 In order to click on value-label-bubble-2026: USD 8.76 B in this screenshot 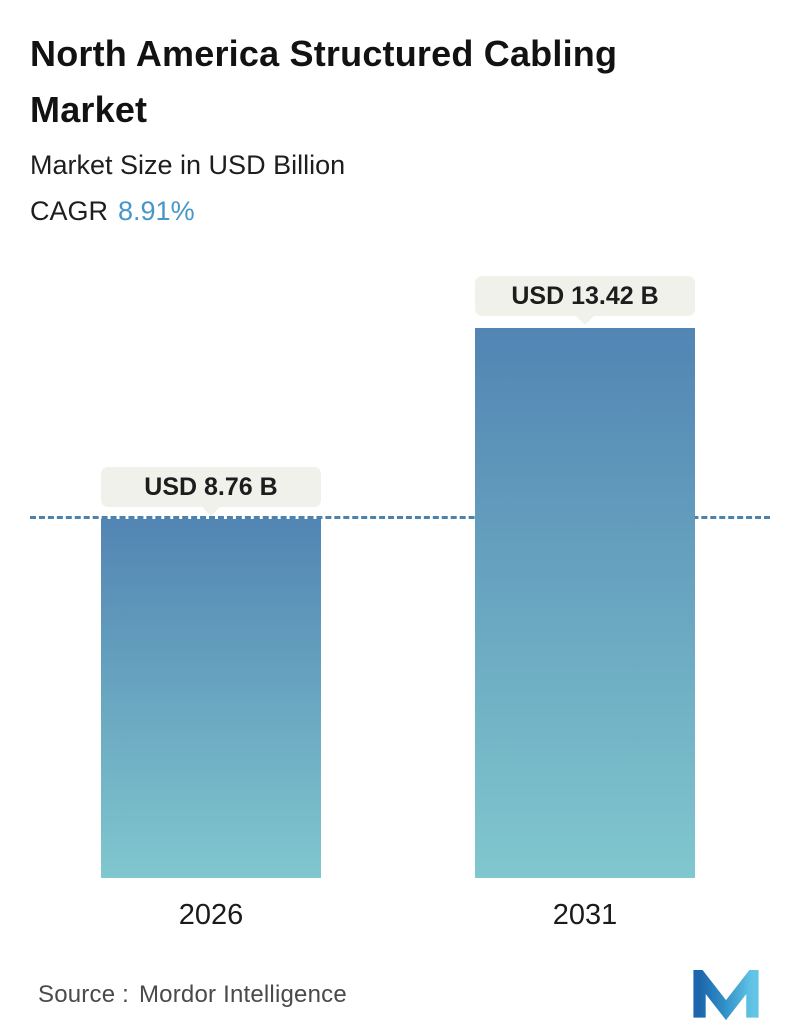, I will do `click(211, 491)`.